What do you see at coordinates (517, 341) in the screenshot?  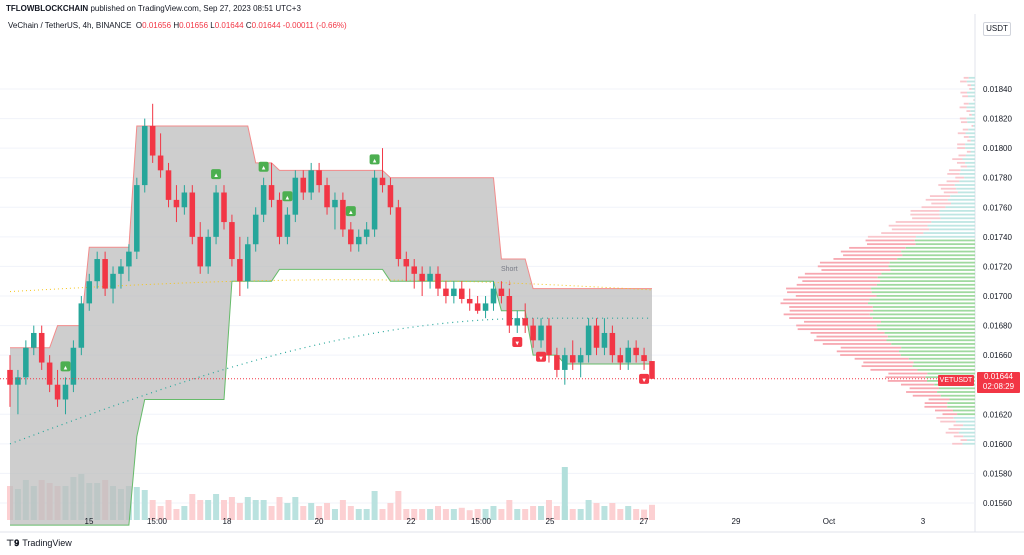 I see `sell-signal-marker` at bounding box center [517, 341].